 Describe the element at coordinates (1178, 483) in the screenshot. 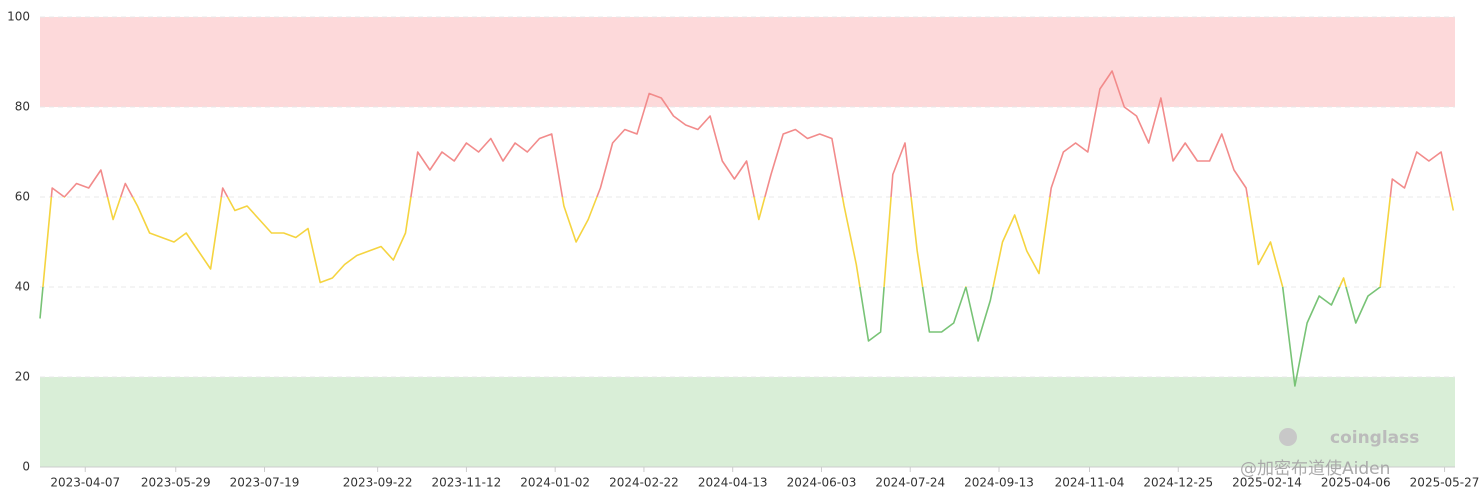

I see `x-tick-label: 2024-12-25` at that location.